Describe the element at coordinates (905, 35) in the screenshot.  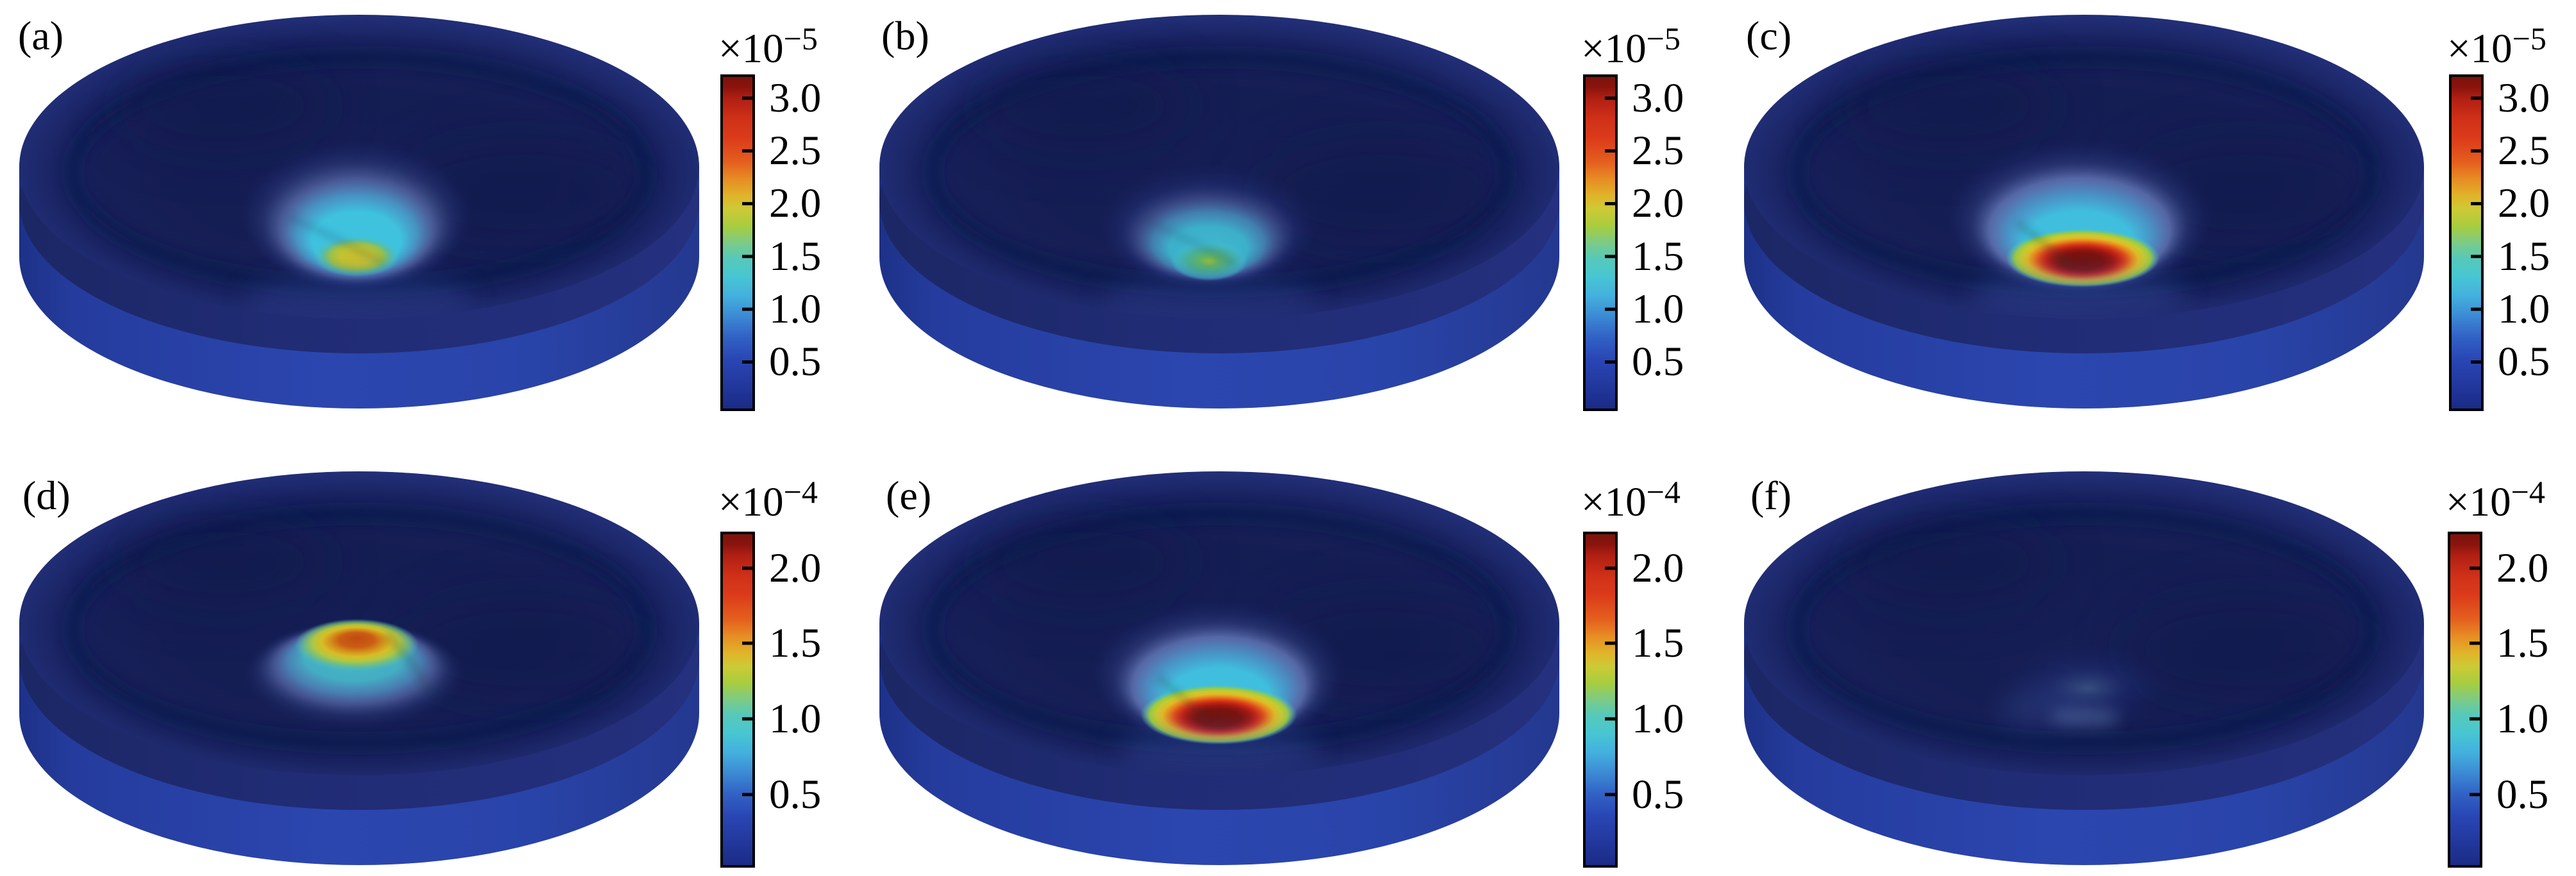
I see `svg-text: (b)` at that location.